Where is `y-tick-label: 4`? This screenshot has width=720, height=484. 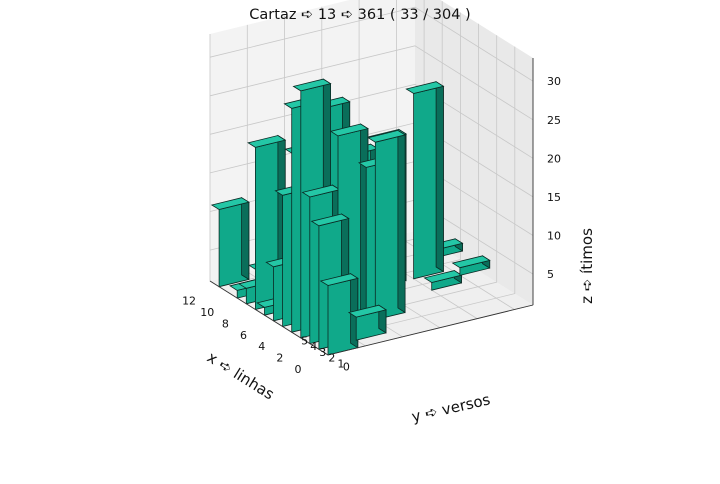 y-tick-label: 4 is located at coordinates (313, 346).